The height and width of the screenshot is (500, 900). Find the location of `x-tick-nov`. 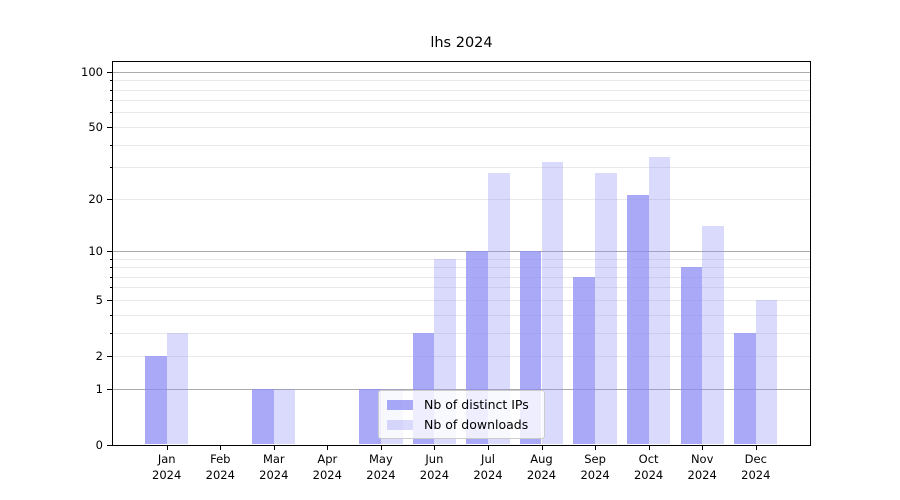

x-tick-nov is located at coordinates (703, 448).